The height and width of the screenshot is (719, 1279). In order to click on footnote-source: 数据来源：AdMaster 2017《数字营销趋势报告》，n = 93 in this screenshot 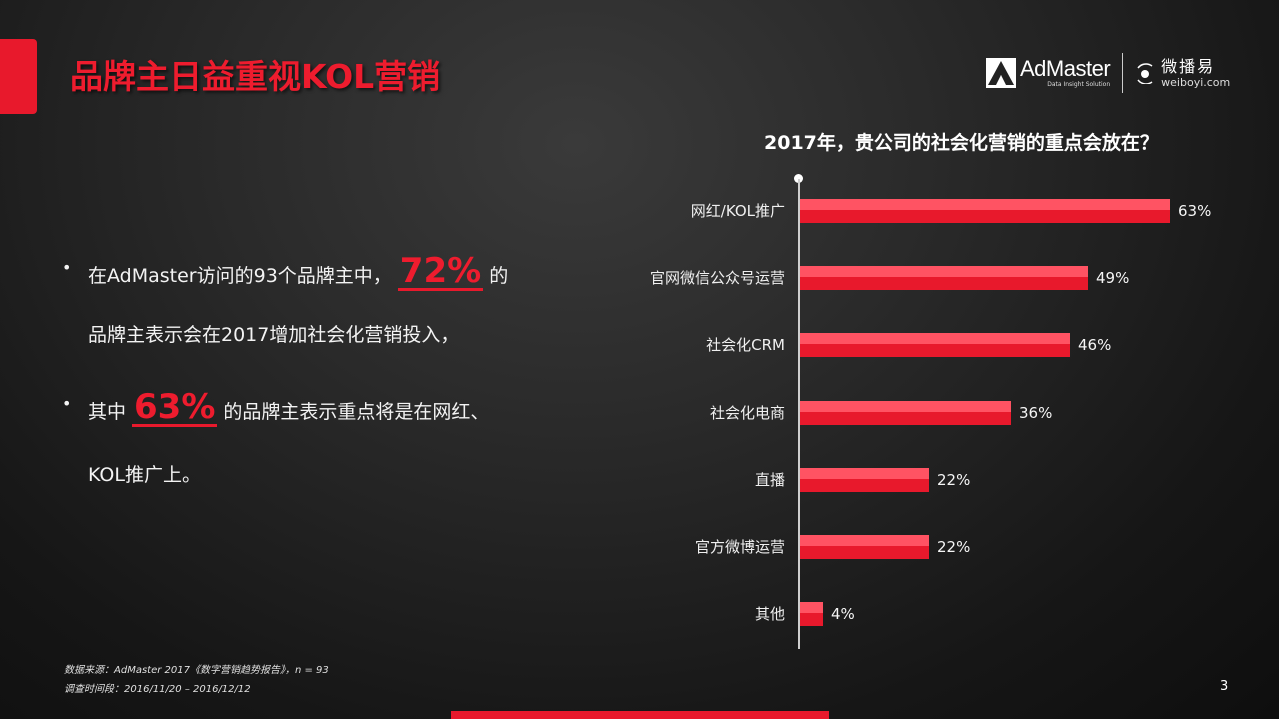, I will do `click(196, 670)`.